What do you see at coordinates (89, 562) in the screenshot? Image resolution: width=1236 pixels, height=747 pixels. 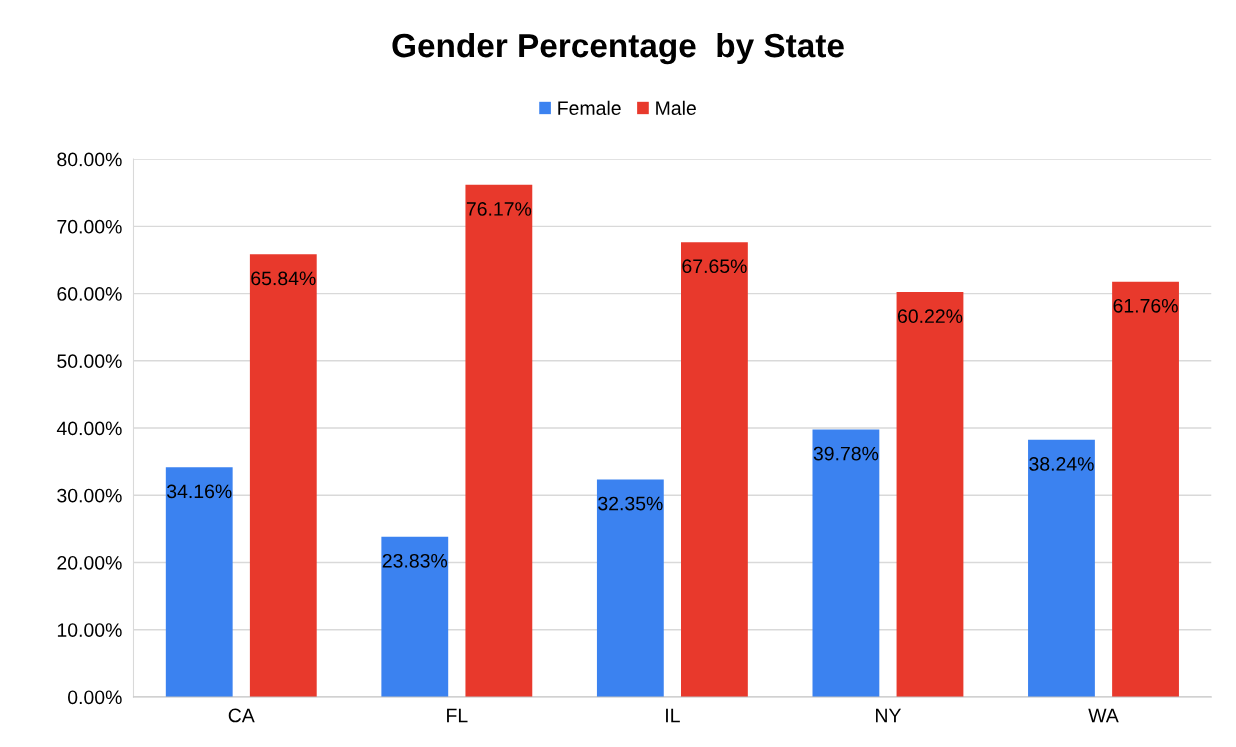 I see `y-tick-label: 20.00%` at bounding box center [89, 562].